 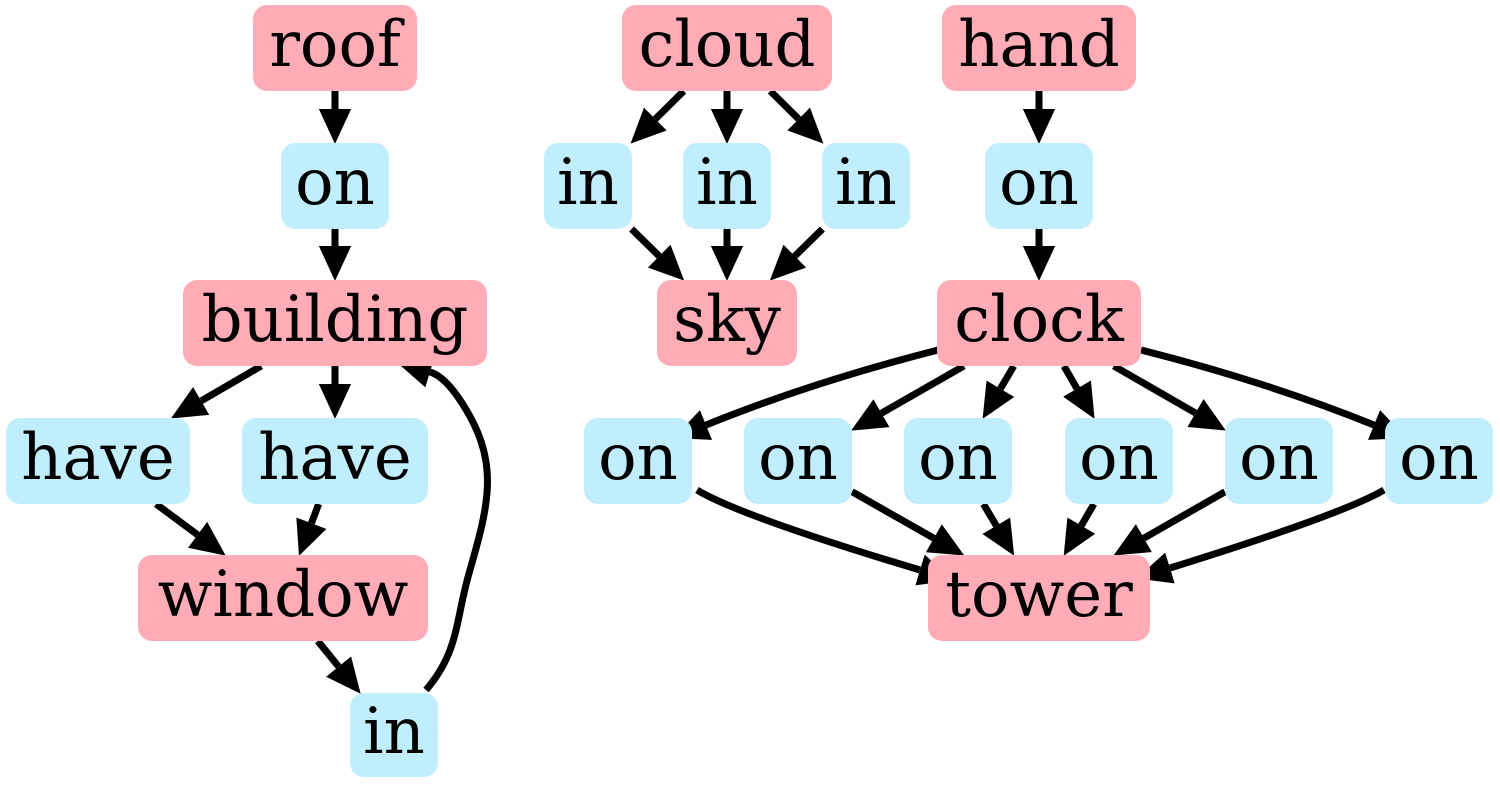 I want to click on edge-cloud-to-in1, so click(x=658, y=116).